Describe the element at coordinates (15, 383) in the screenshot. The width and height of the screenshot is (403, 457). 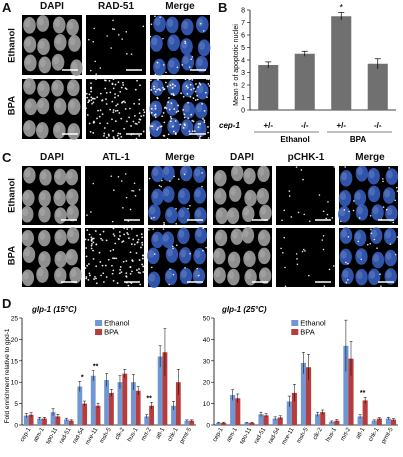
I see `panel-d-left-ytick-label: 10` at that location.